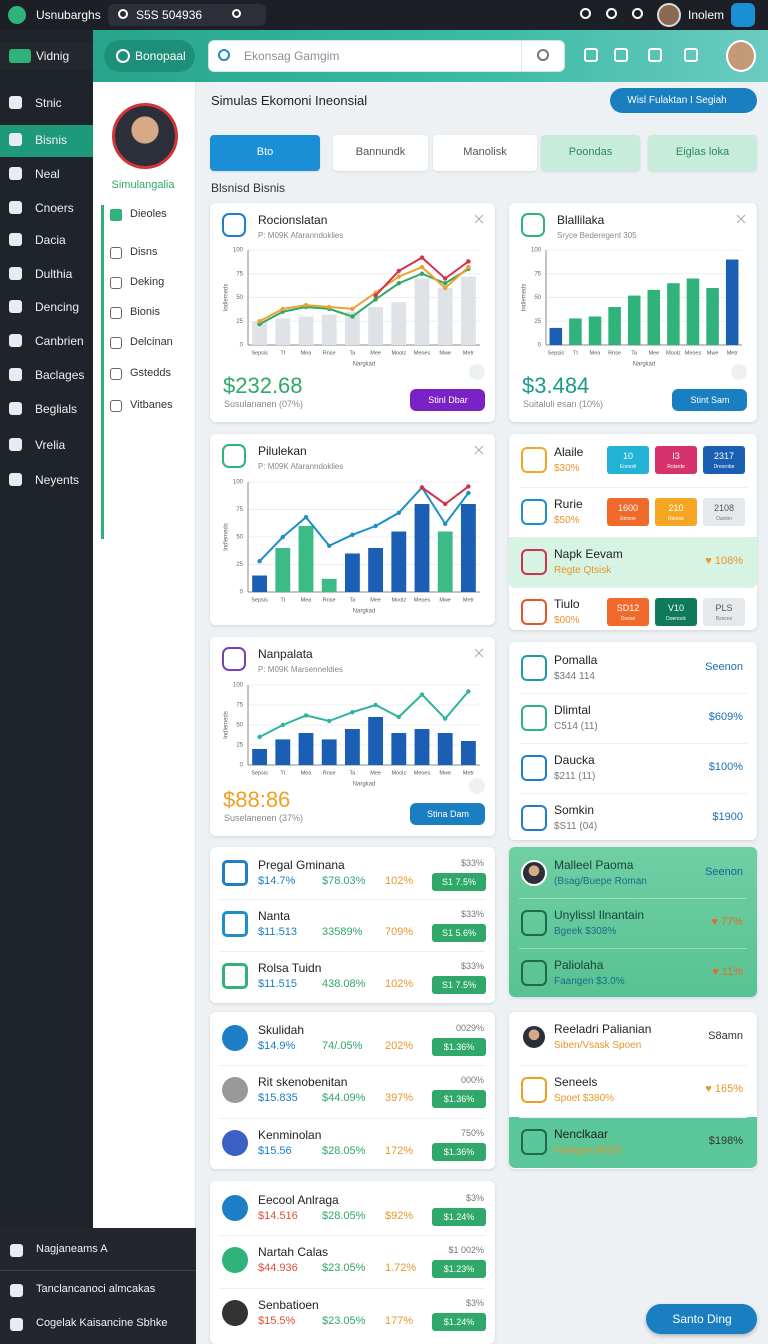 This screenshot has height=1344, width=768. Describe the element at coordinates (633, 922) in the screenshot. I see `list-card` at that location.